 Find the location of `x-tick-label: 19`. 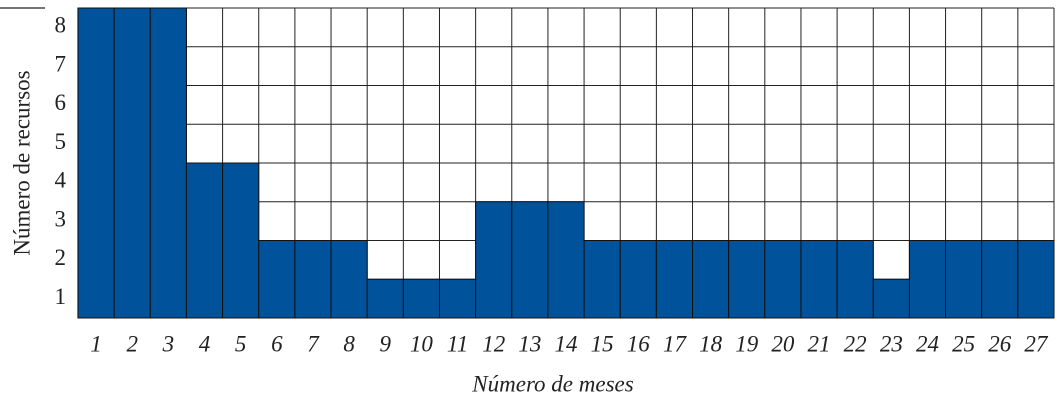

x-tick-label: 19 is located at coordinates (747, 343).